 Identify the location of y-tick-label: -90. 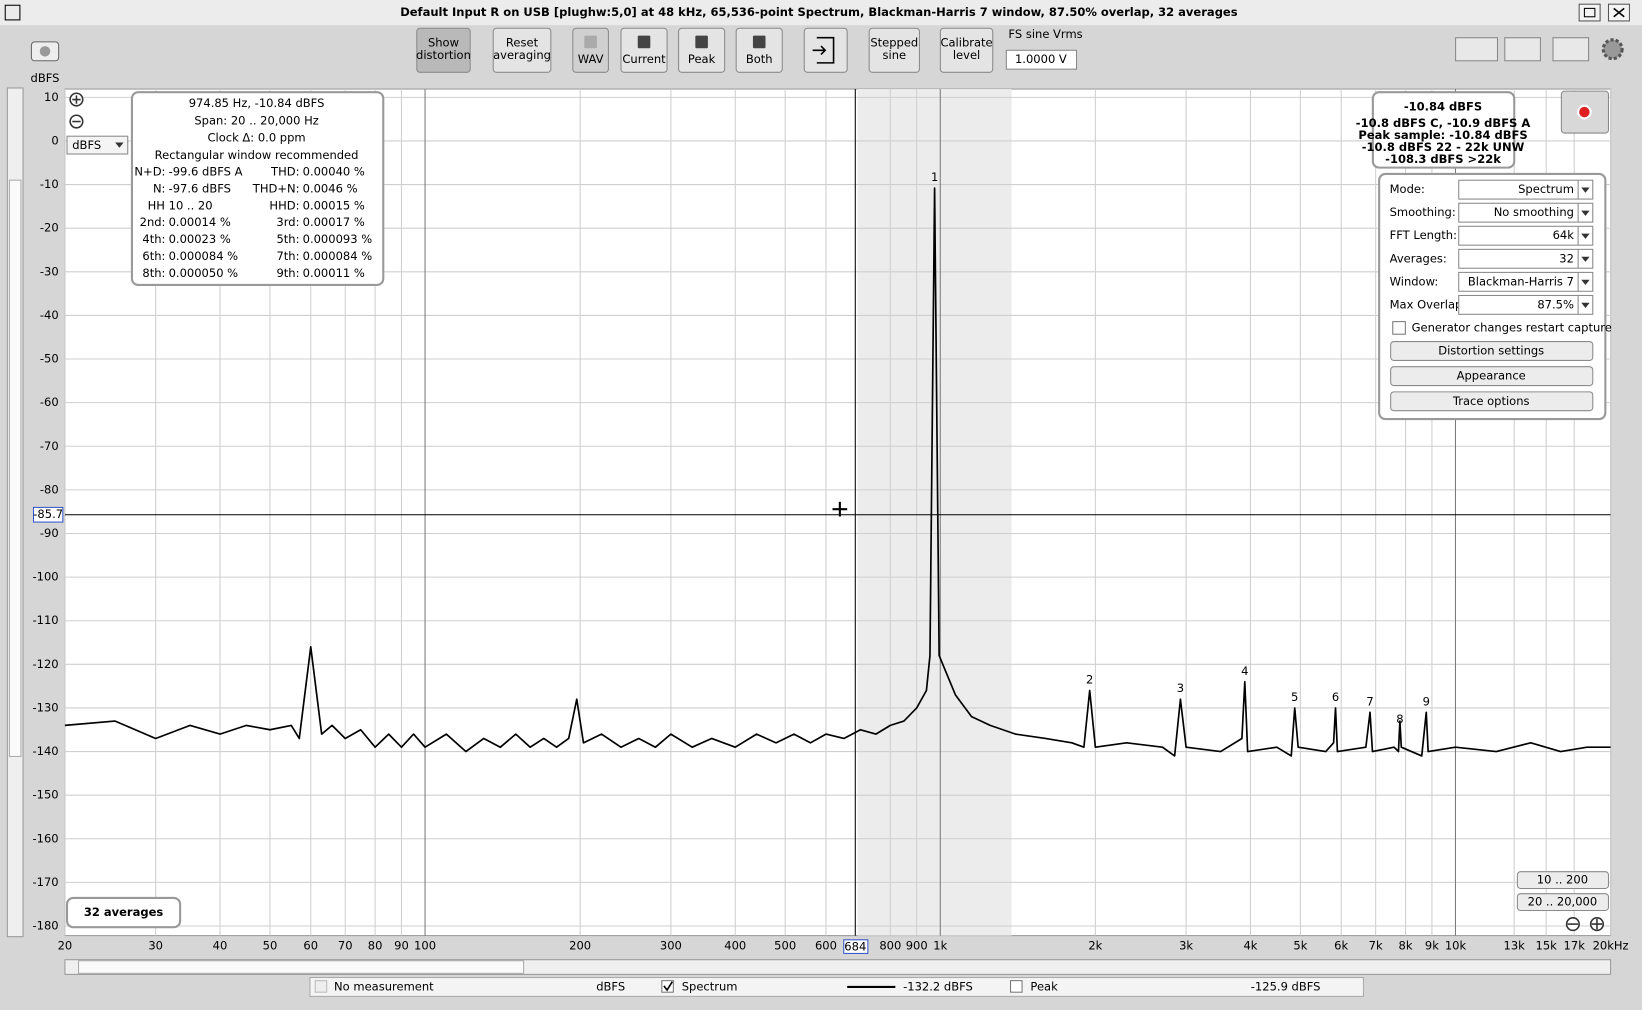
(49, 533).